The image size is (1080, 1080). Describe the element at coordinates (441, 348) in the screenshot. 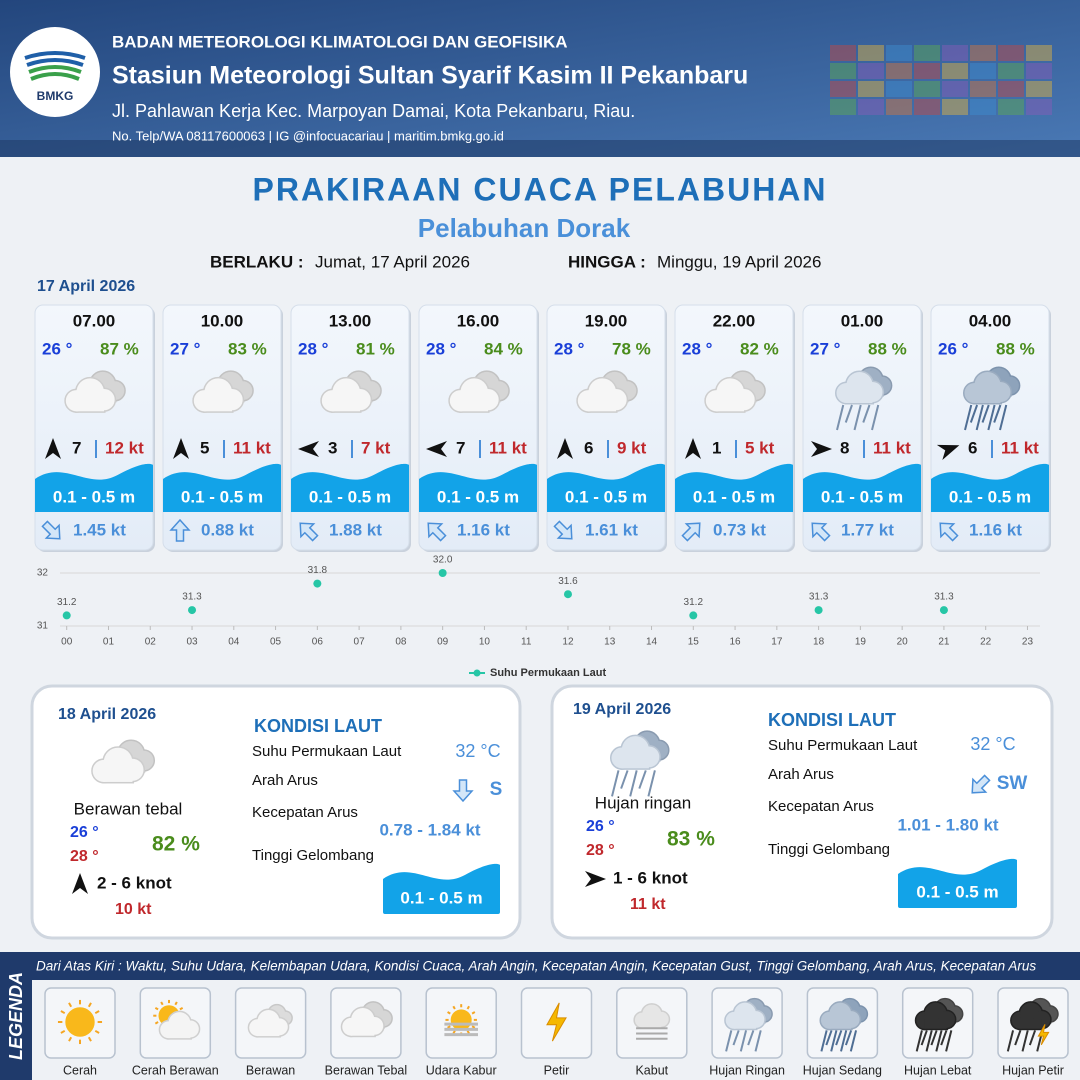

I see `temperature: 28 °` at that location.